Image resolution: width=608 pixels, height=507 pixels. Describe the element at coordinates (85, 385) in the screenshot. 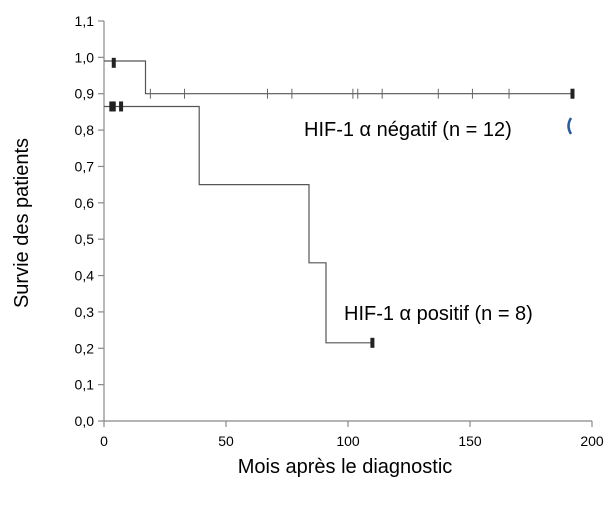

I see `y-tick-label: 0,1` at that location.